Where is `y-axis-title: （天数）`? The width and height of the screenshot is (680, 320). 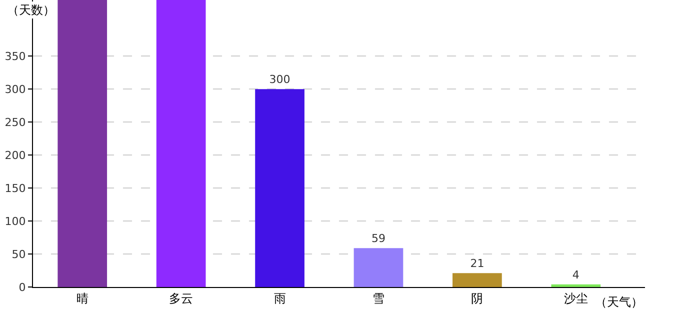 y-axis-title: （天数） is located at coordinates (31, 10).